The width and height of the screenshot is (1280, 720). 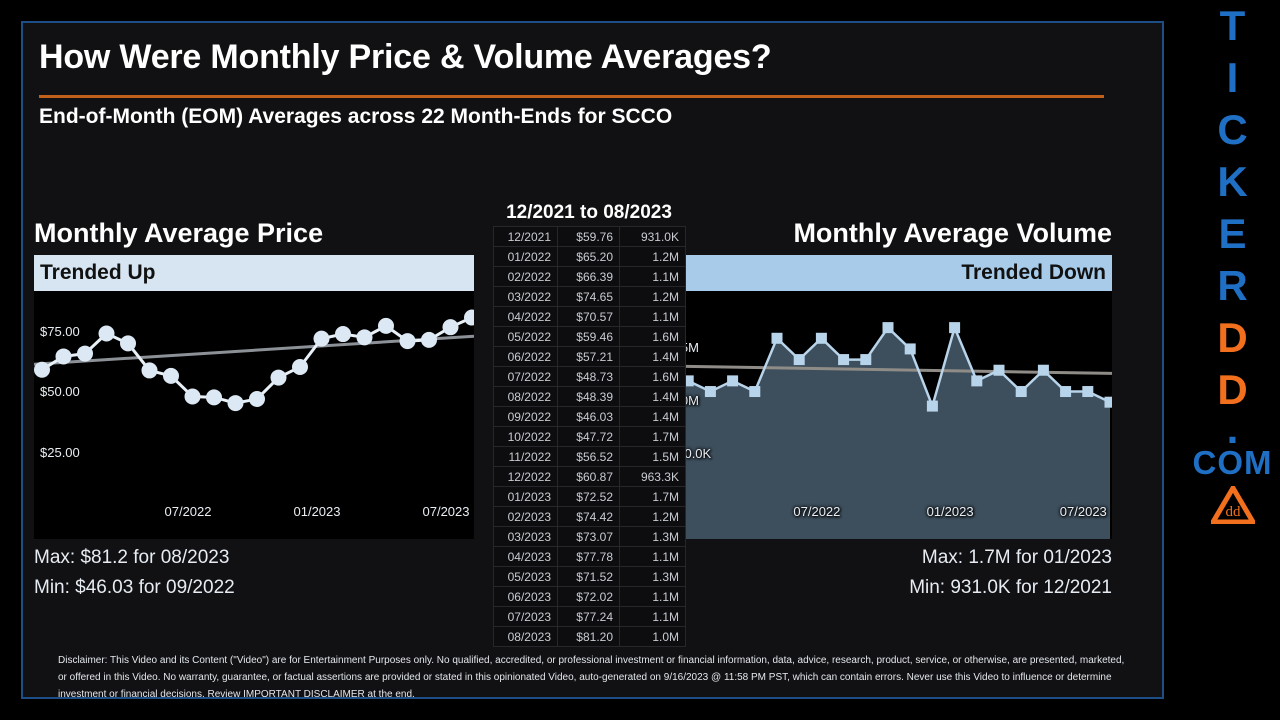 I want to click on cell-month: 02/2023, so click(x=525, y=516).